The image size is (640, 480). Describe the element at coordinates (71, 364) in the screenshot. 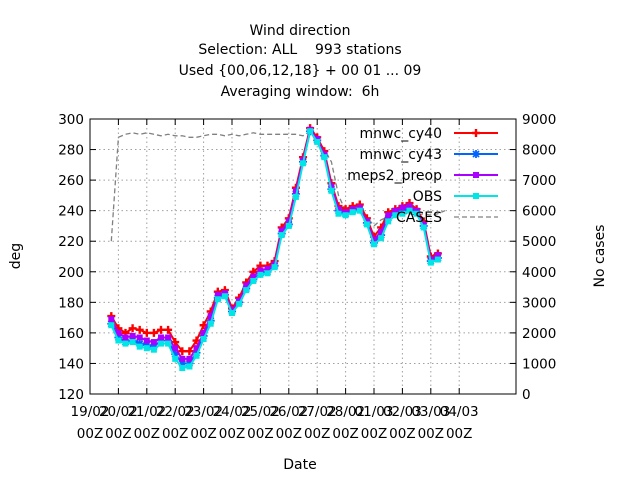

I see `y-tick-label: 140` at that location.